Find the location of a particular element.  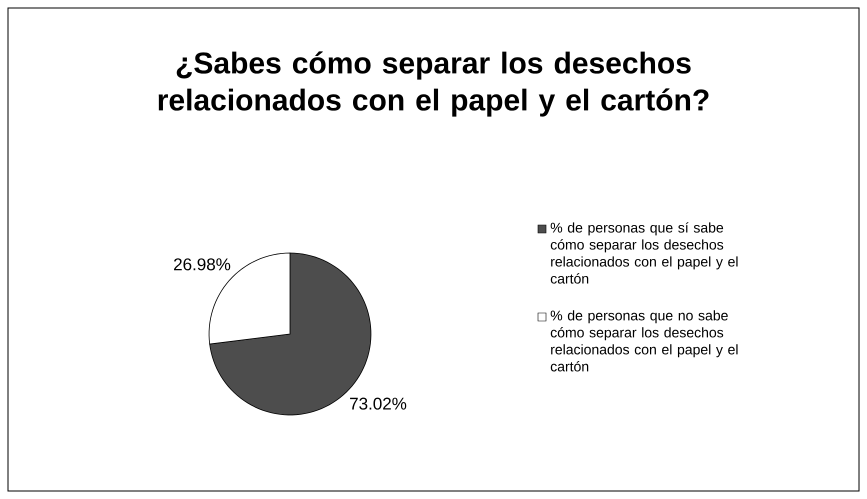

chart-title: ¿Sabes cómo separar los desechos relacionados con el papel y el cartón? is located at coordinates (433, 84).